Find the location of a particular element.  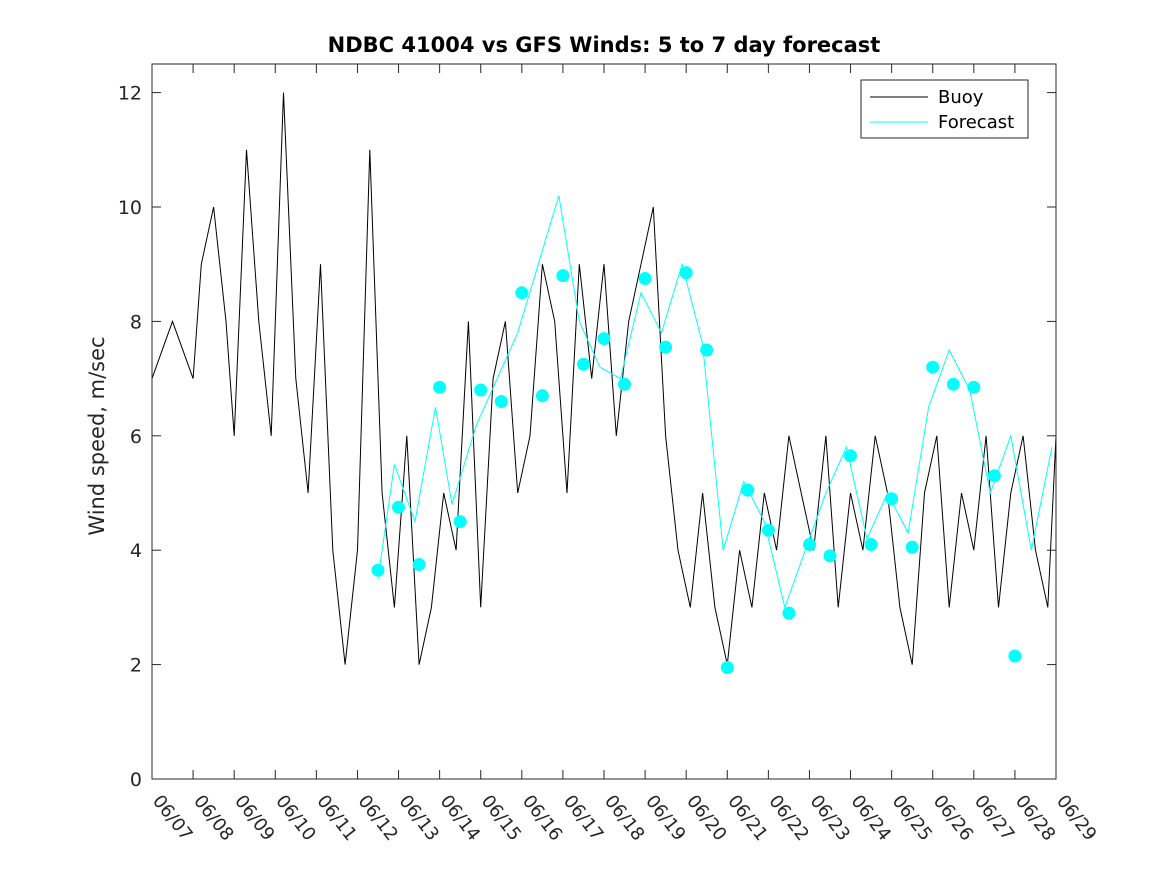

x-tick-label: 06/14 is located at coordinates (460, 818).